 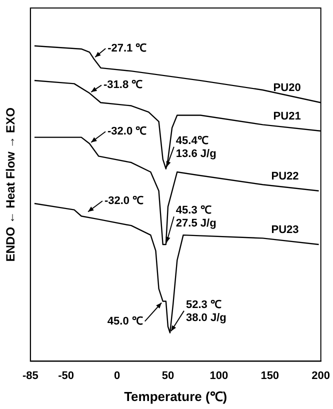 What do you see at coordinates (125, 321) in the screenshot?
I see `annotation: 45.0 ℃` at bounding box center [125, 321].